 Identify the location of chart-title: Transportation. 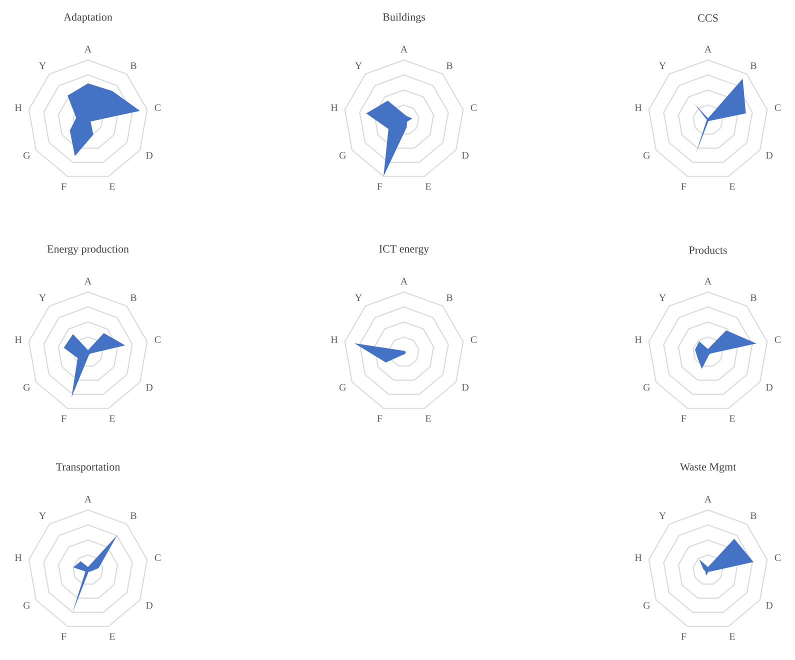
(88, 468).